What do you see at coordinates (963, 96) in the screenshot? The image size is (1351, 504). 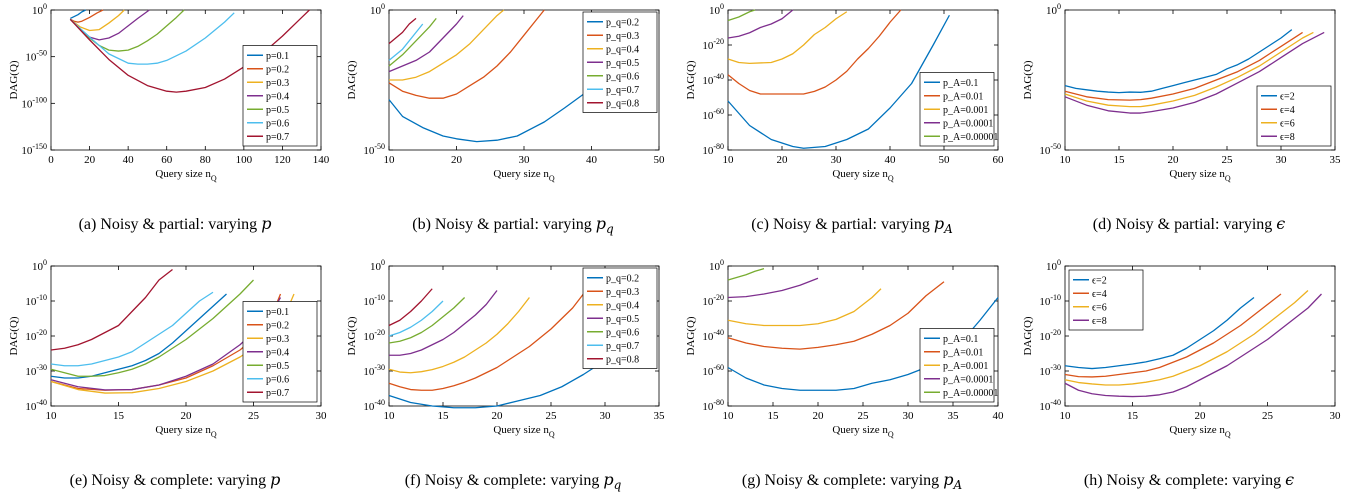 I see `legend-label: p_A=0.01` at bounding box center [963, 96].